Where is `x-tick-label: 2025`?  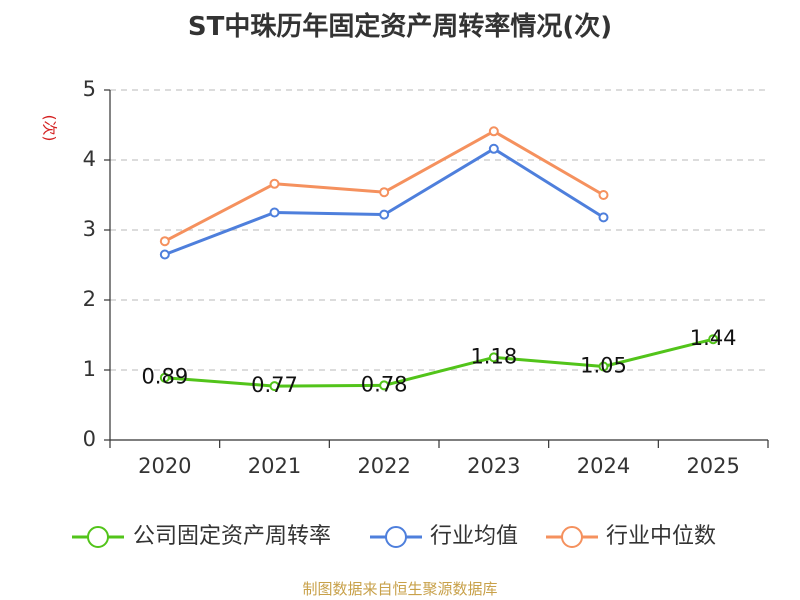 x-tick-label: 2025 is located at coordinates (712, 466).